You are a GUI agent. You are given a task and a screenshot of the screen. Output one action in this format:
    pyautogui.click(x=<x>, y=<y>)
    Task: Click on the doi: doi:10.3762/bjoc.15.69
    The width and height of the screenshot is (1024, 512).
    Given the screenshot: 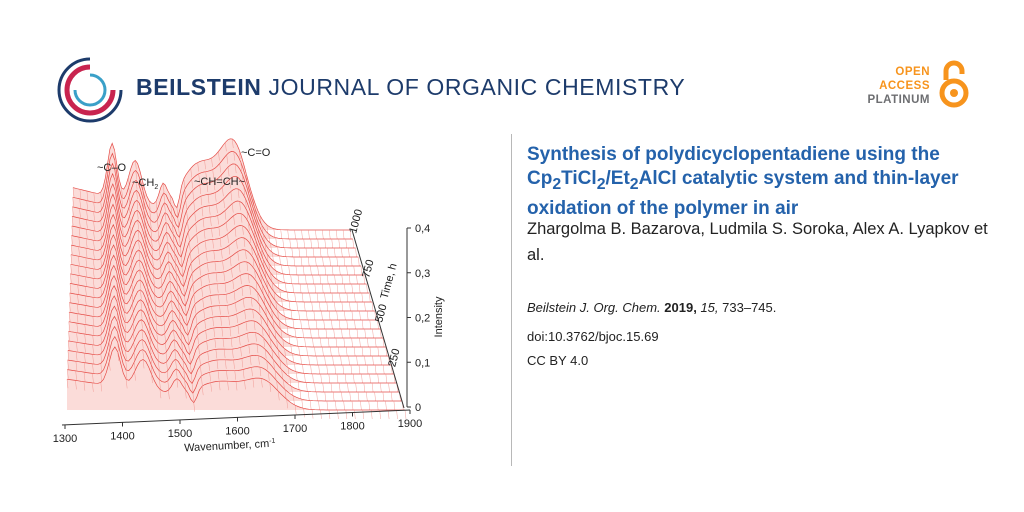 What is the action you would take?
    pyautogui.click(x=593, y=336)
    